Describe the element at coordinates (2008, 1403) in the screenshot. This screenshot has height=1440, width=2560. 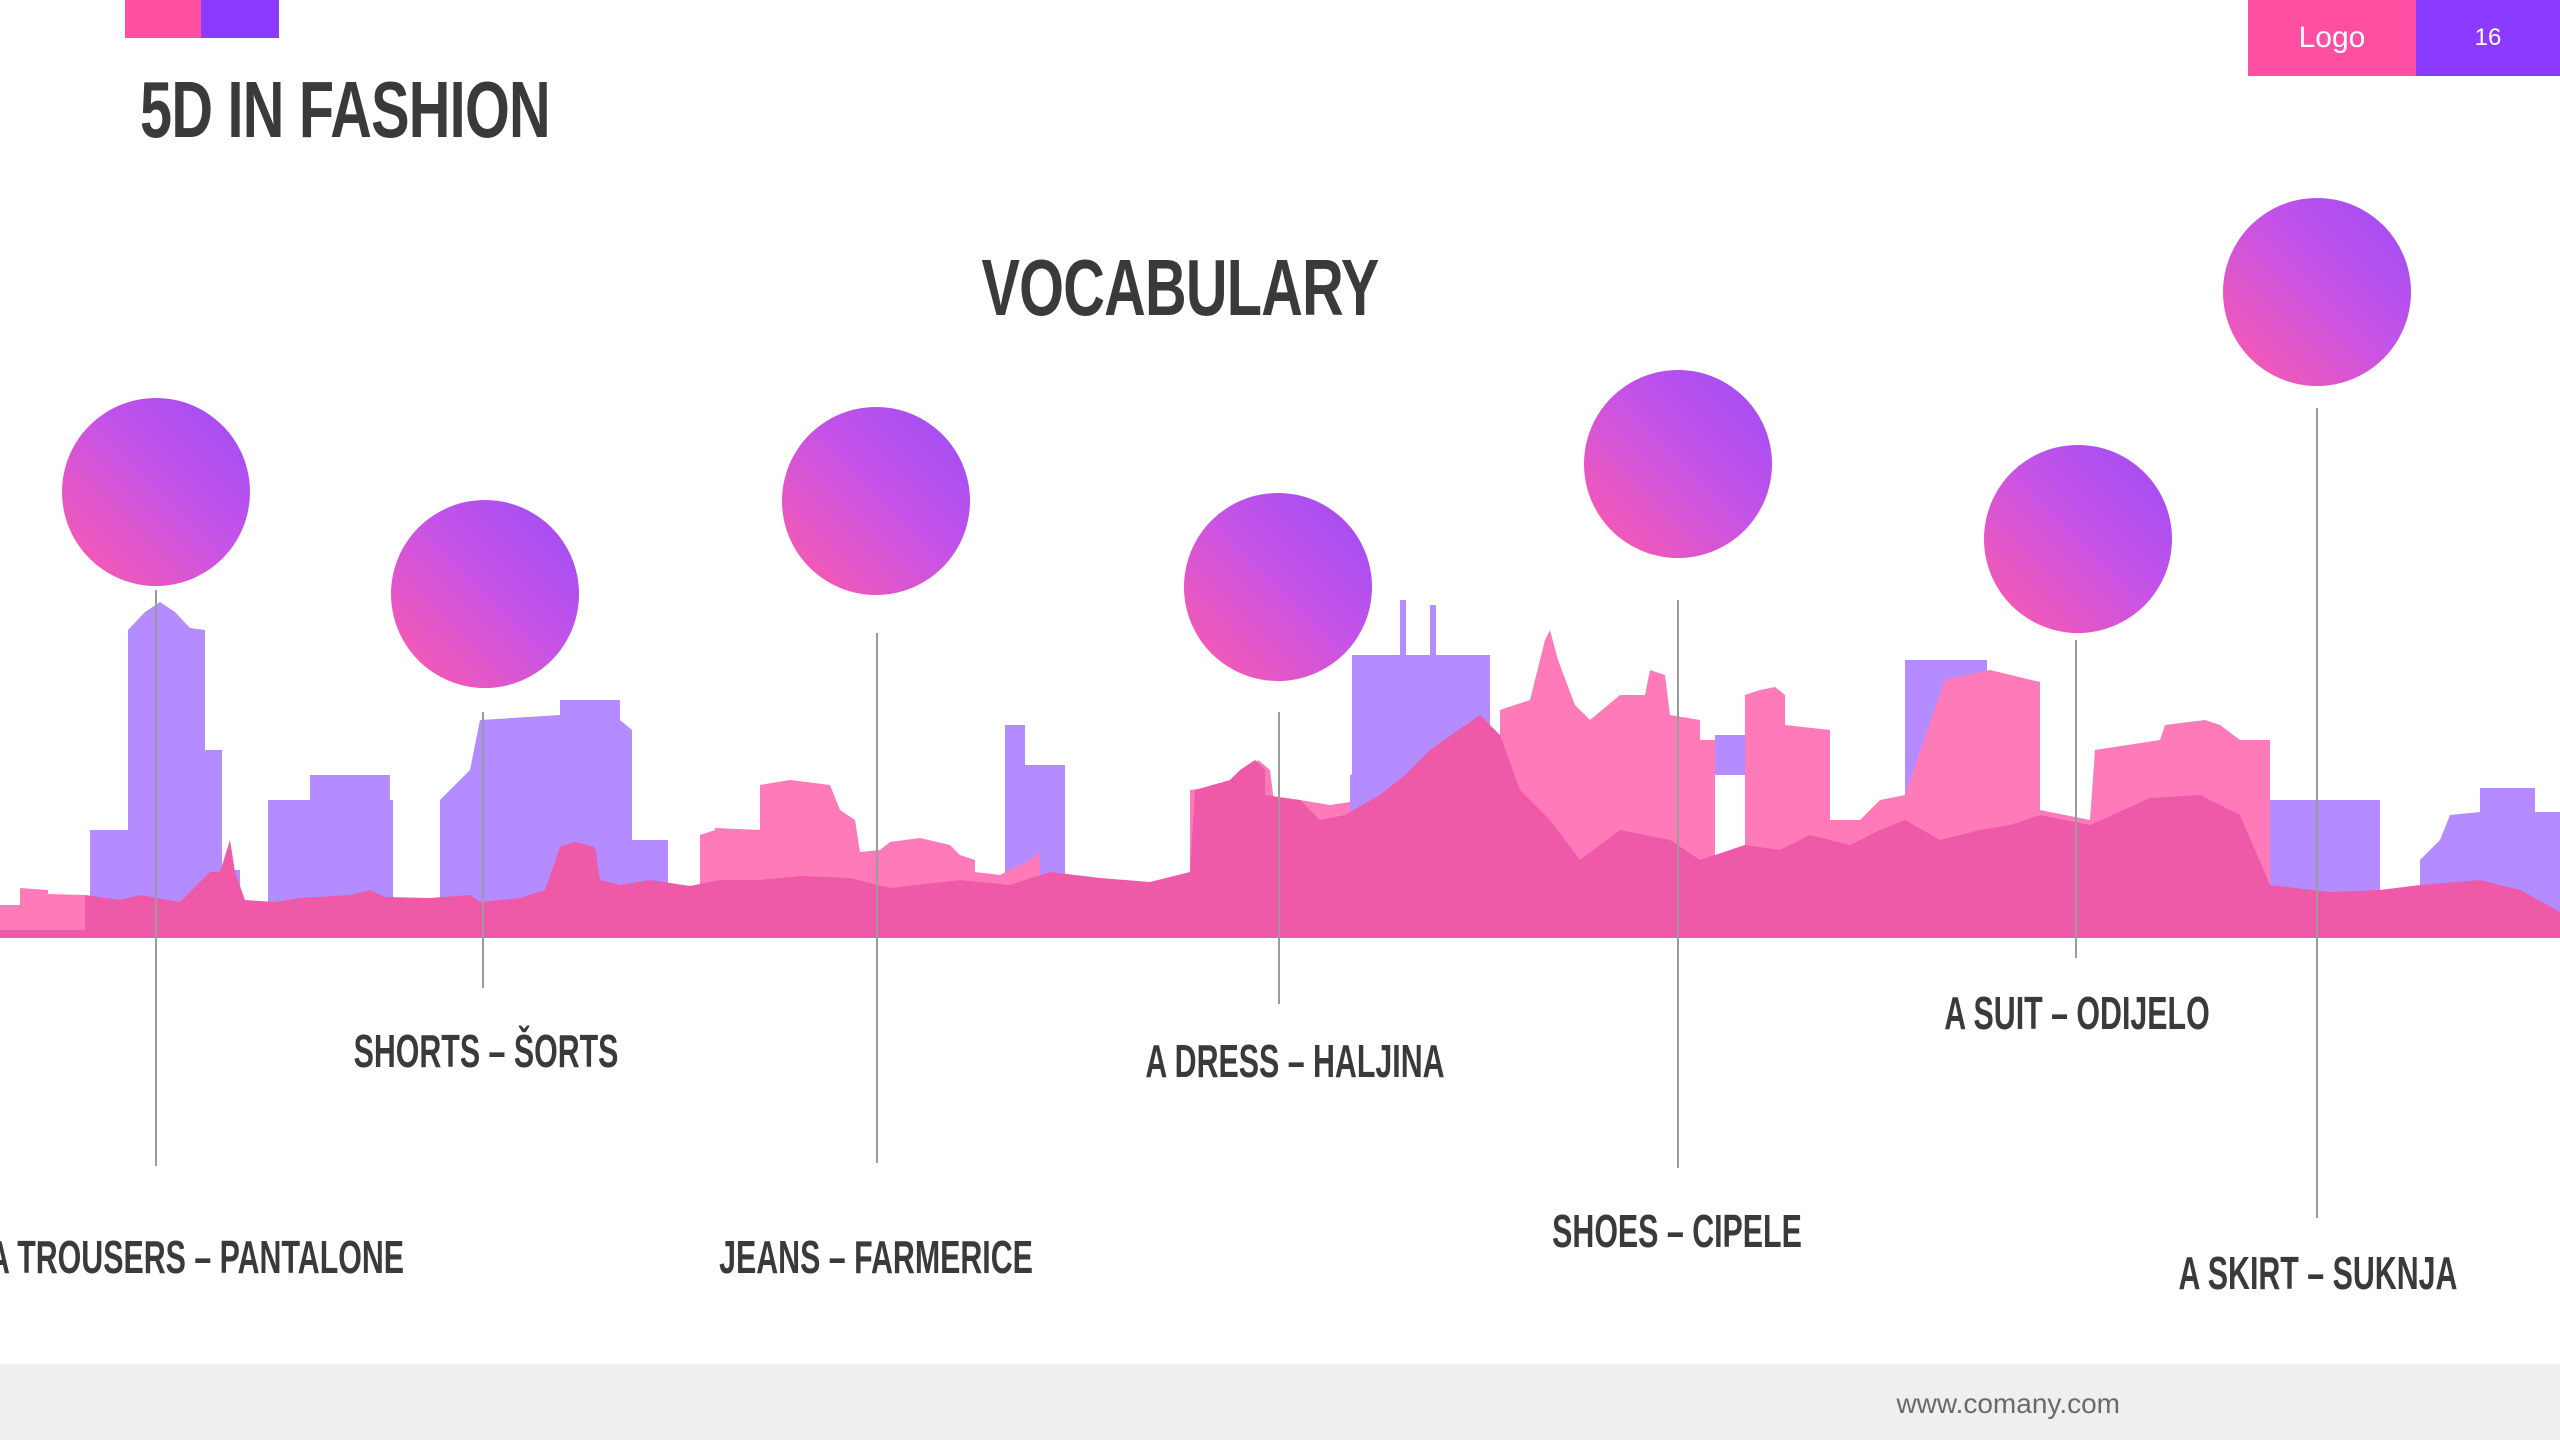
I see `footer-url: www.comany.com` at that location.